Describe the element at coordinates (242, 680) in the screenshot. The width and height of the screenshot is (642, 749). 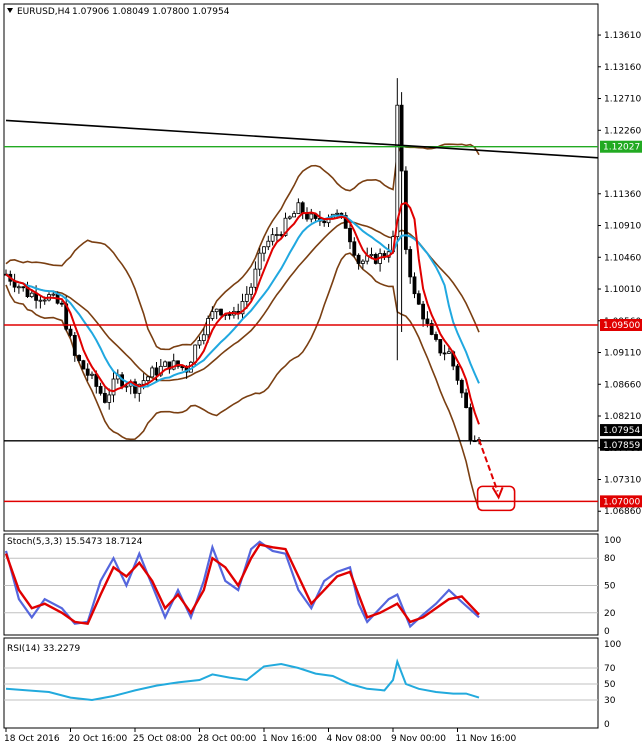
I see `rsi-line` at that location.